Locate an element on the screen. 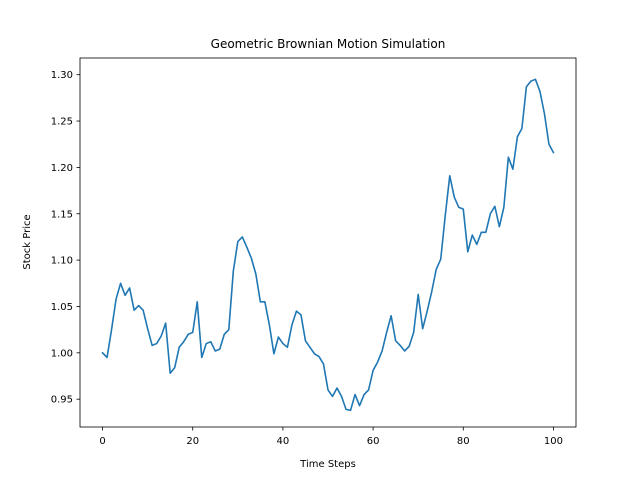 The height and width of the screenshot is (480, 640). y-tick-label: 1.05 is located at coordinates (62, 307).